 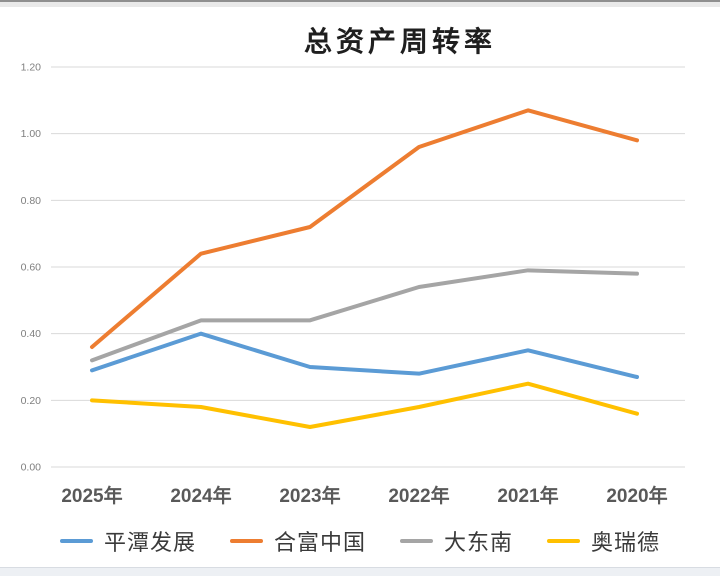 I want to click on y-tick-label: 0.20, so click(x=31, y=401).